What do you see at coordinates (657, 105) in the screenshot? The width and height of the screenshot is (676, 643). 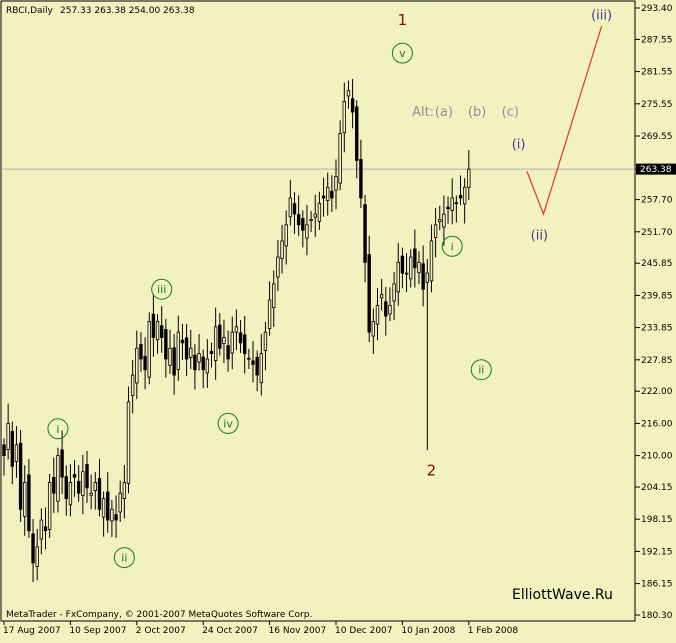 I see `price-tick-label: 275.55` at bounding box center [657, 105].